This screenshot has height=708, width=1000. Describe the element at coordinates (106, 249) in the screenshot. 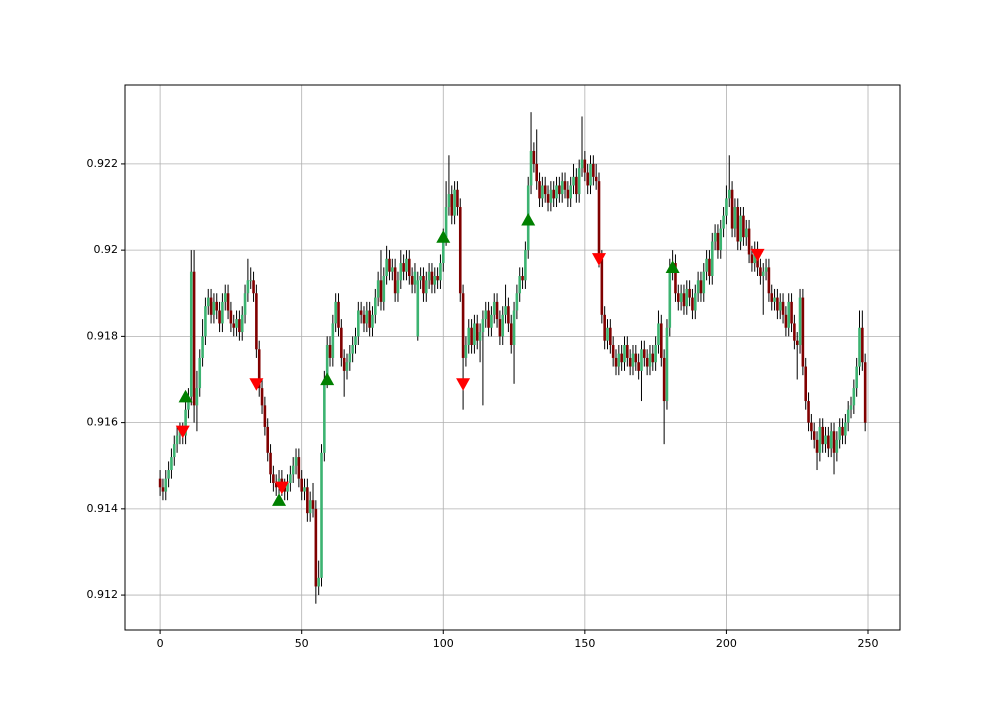

I see `y-tick-label: 0.92` at that location.